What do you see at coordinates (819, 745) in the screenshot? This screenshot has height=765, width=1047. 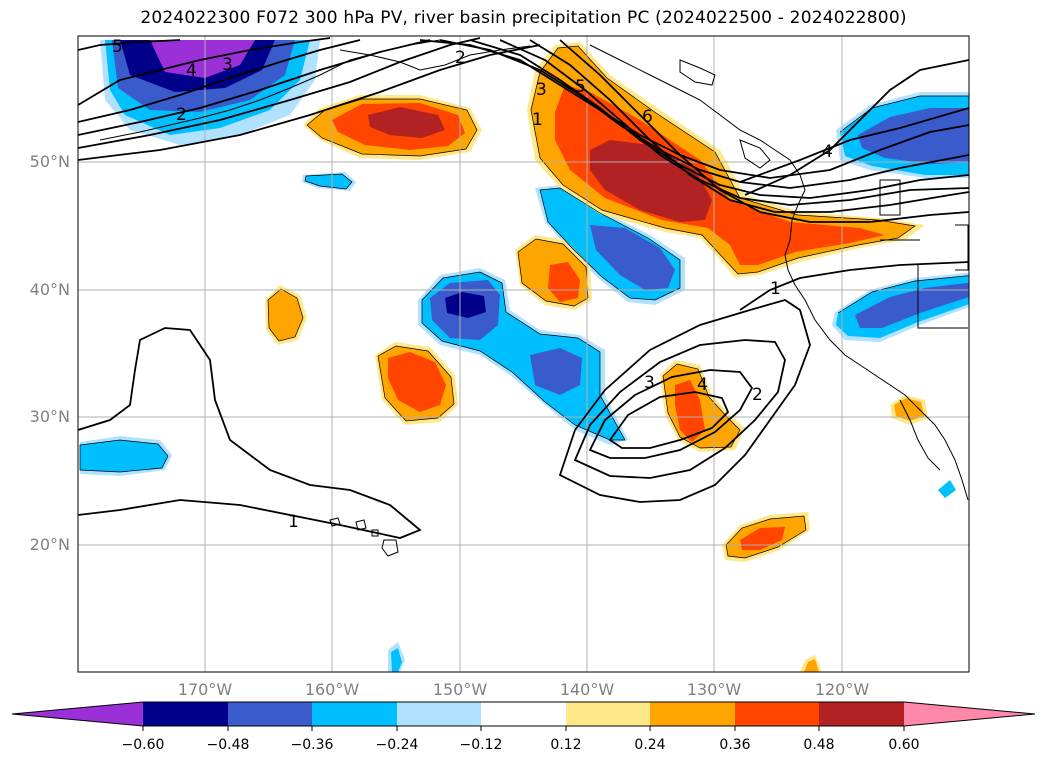 I see `colorbar-tick-label: 0.48` at bounding box center [819, 745].